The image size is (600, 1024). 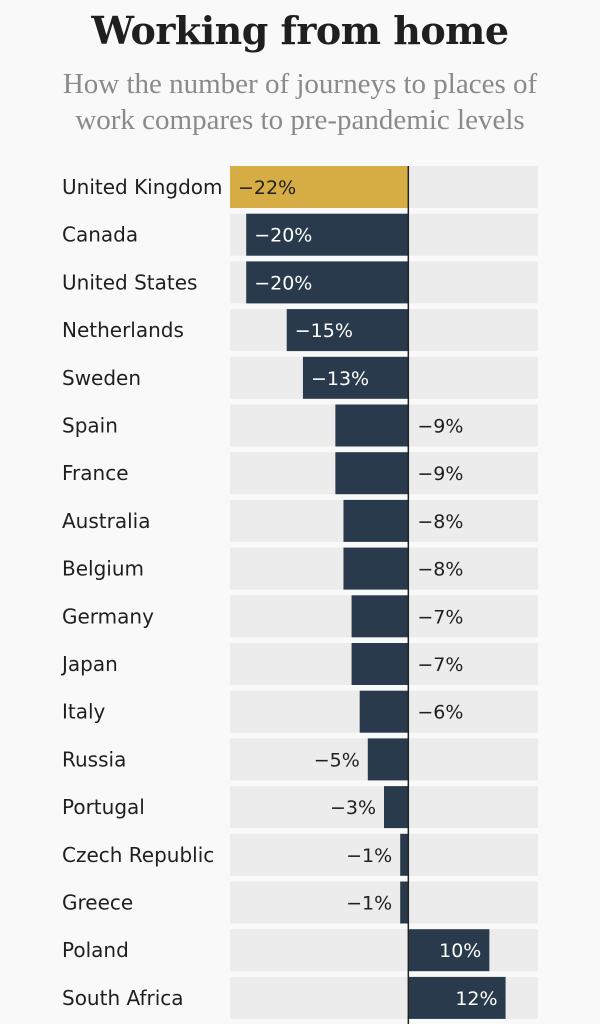 What do you see at coordinates (90, 426) in the screenshot?
I see `country-label: Spain` at bounding box center [90, 426].